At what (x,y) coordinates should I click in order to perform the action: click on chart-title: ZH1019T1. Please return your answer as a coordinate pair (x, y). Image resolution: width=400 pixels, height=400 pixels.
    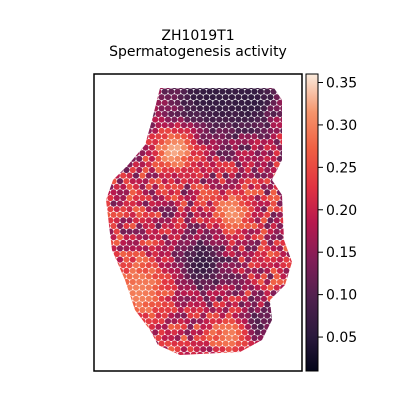
    Looking at the image, I should click on (197, 36).